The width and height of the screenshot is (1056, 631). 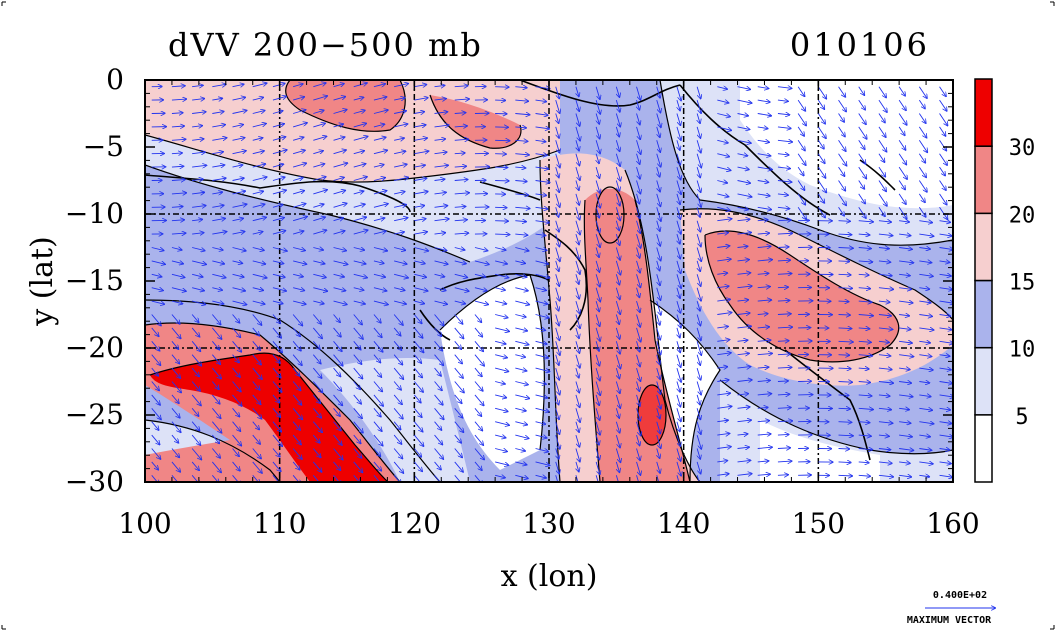 I want to click on y-tick-label: −20, so click(x=94, y=347).